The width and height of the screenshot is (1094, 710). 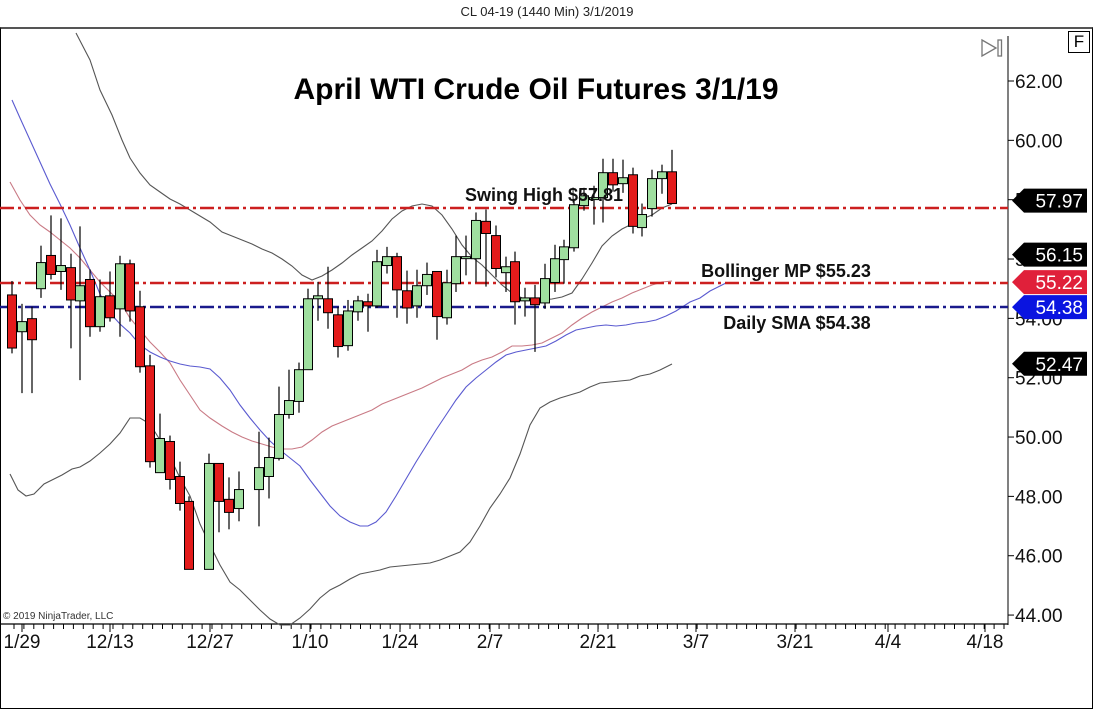 I want to click on date-tick-label: 1/10, so click(x=310, y=642).